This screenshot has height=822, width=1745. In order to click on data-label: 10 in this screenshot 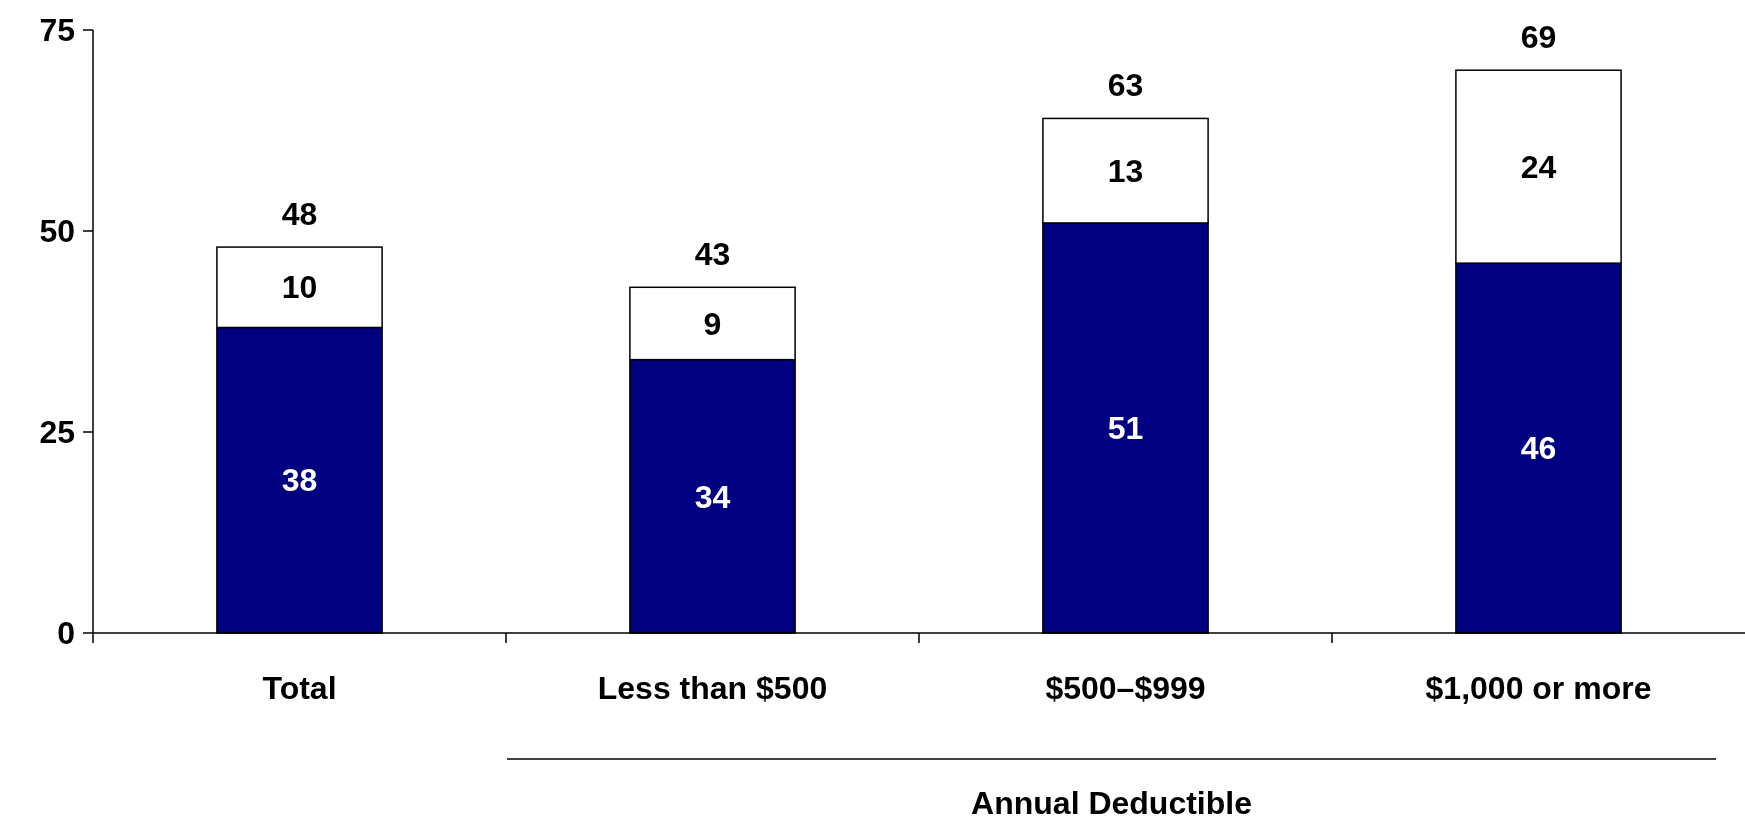, I will do `click(299, 287)`.